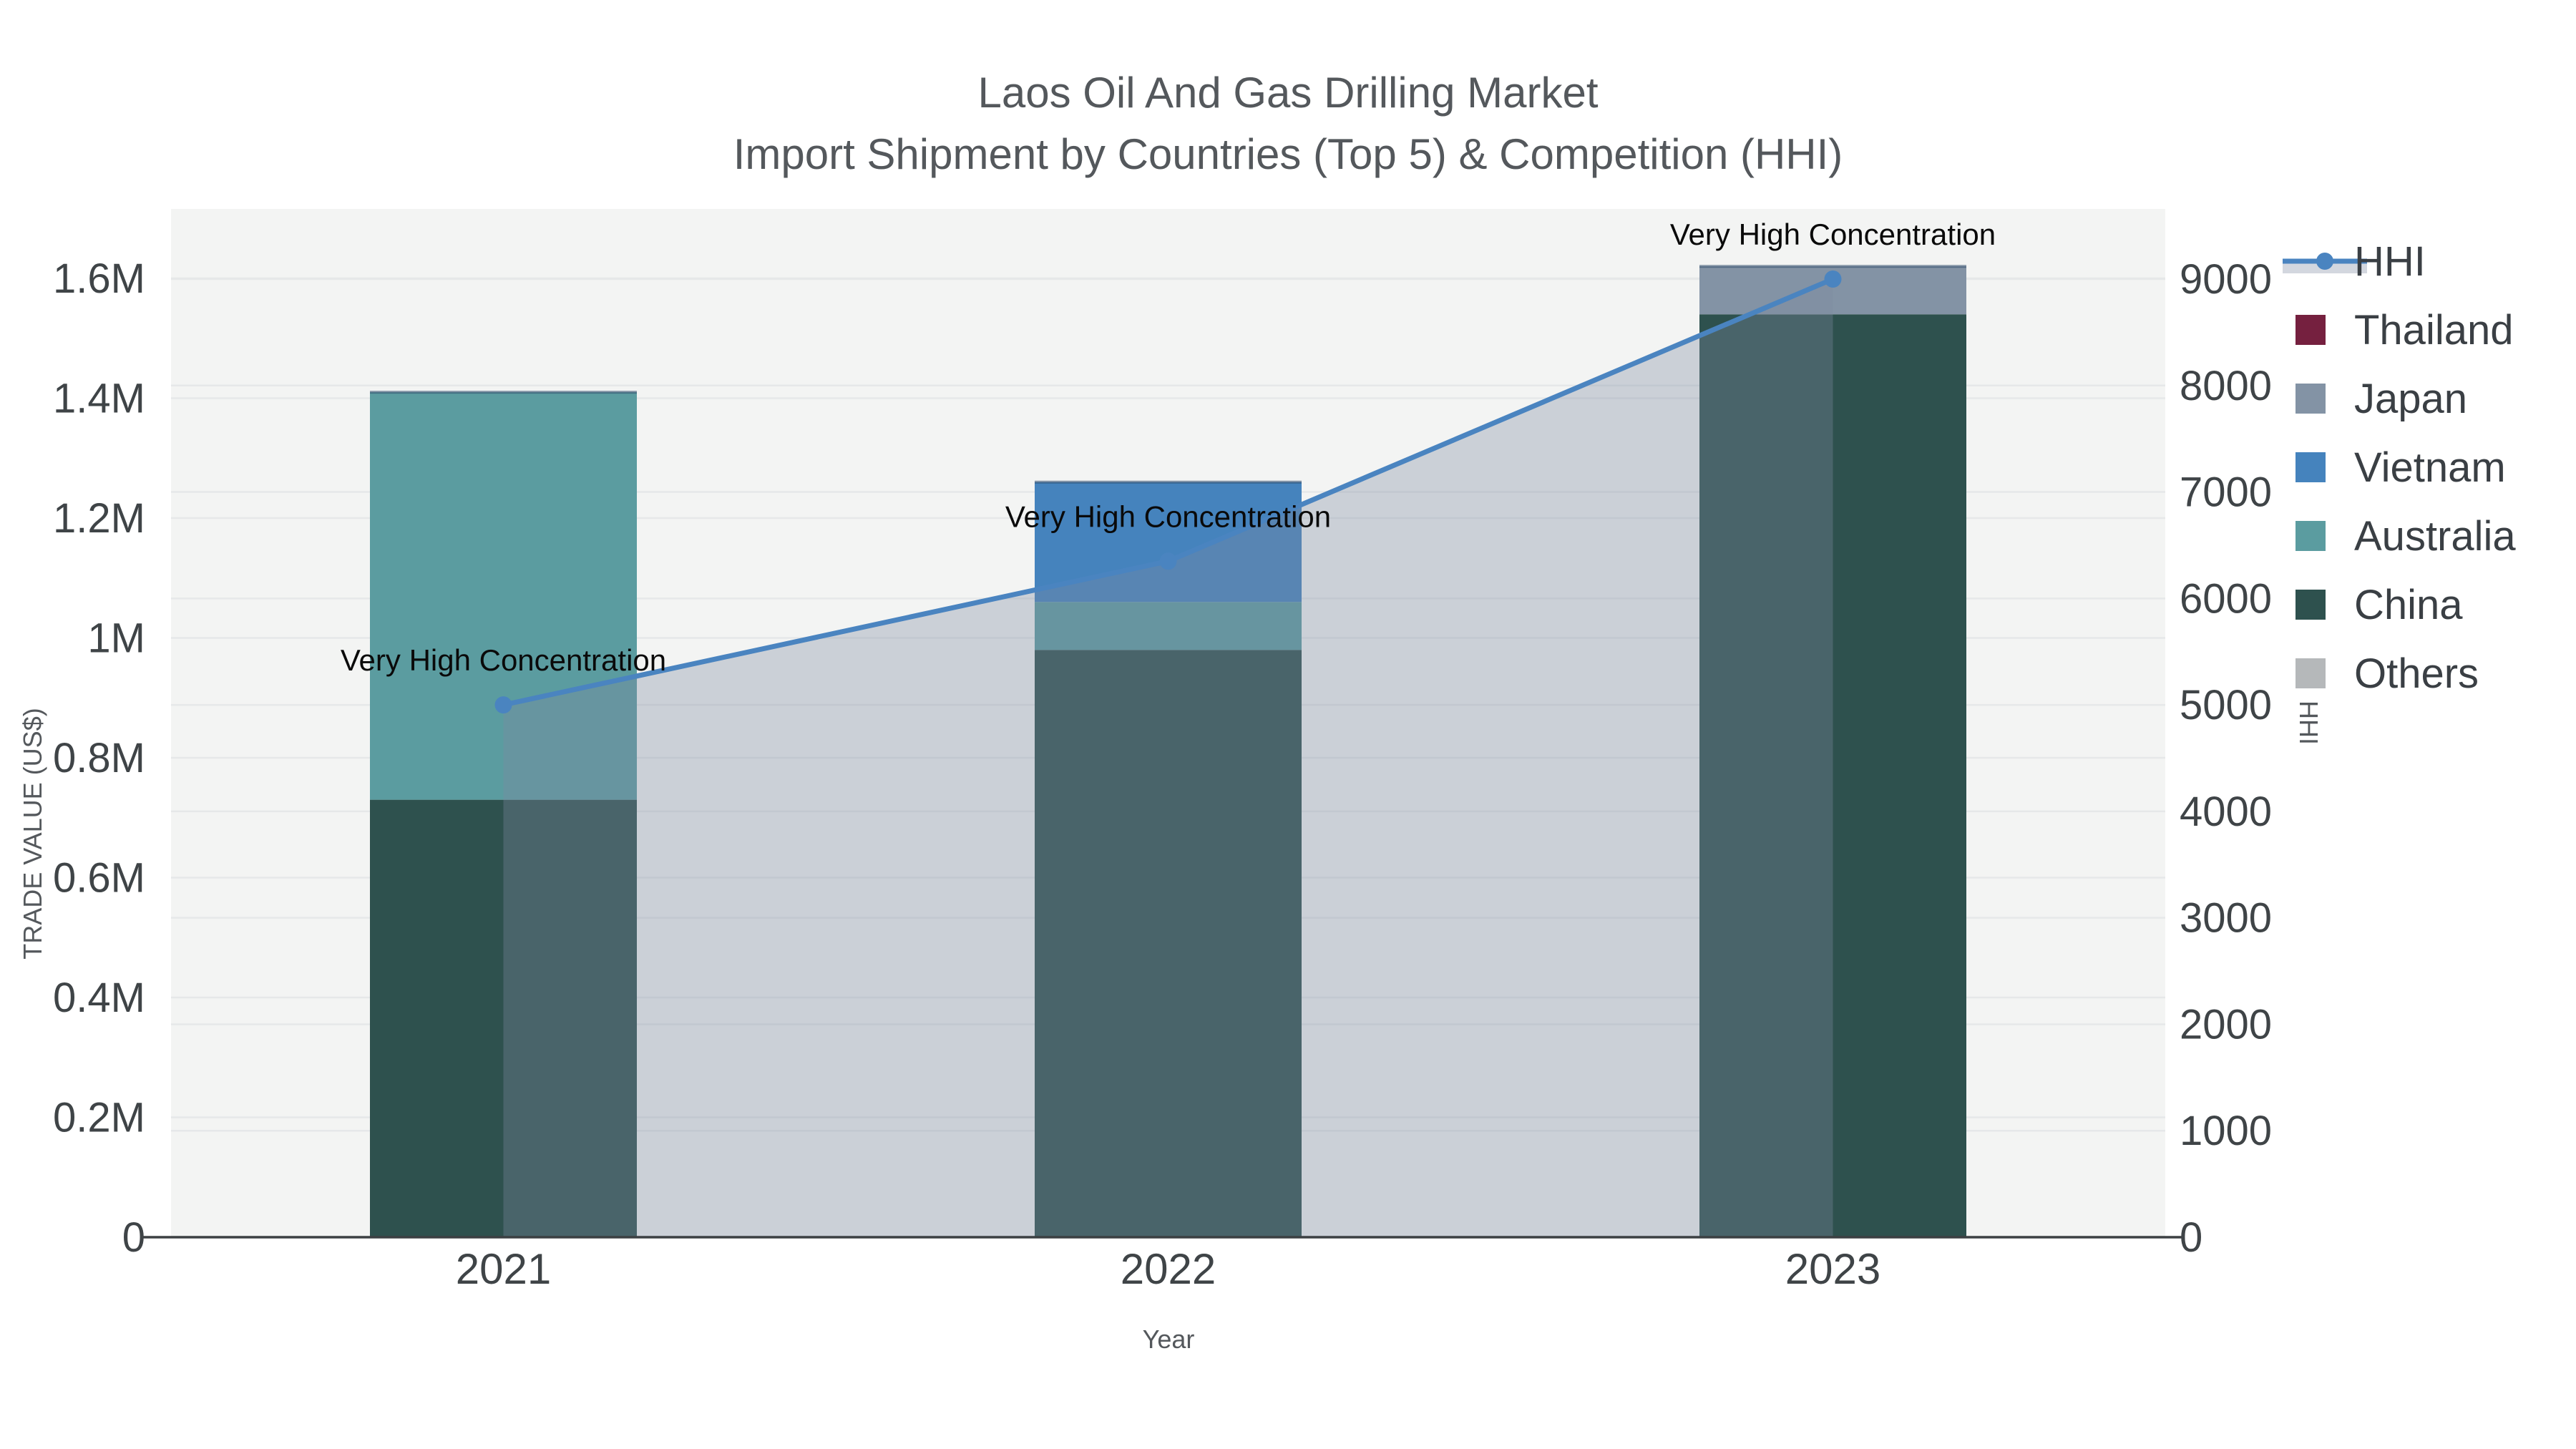 This screenshot has height=1449, width=2576. Describe the element at coordinates (503, 660) in the screenshot. I see `annotation-2021: Very High Concentration` at that location.